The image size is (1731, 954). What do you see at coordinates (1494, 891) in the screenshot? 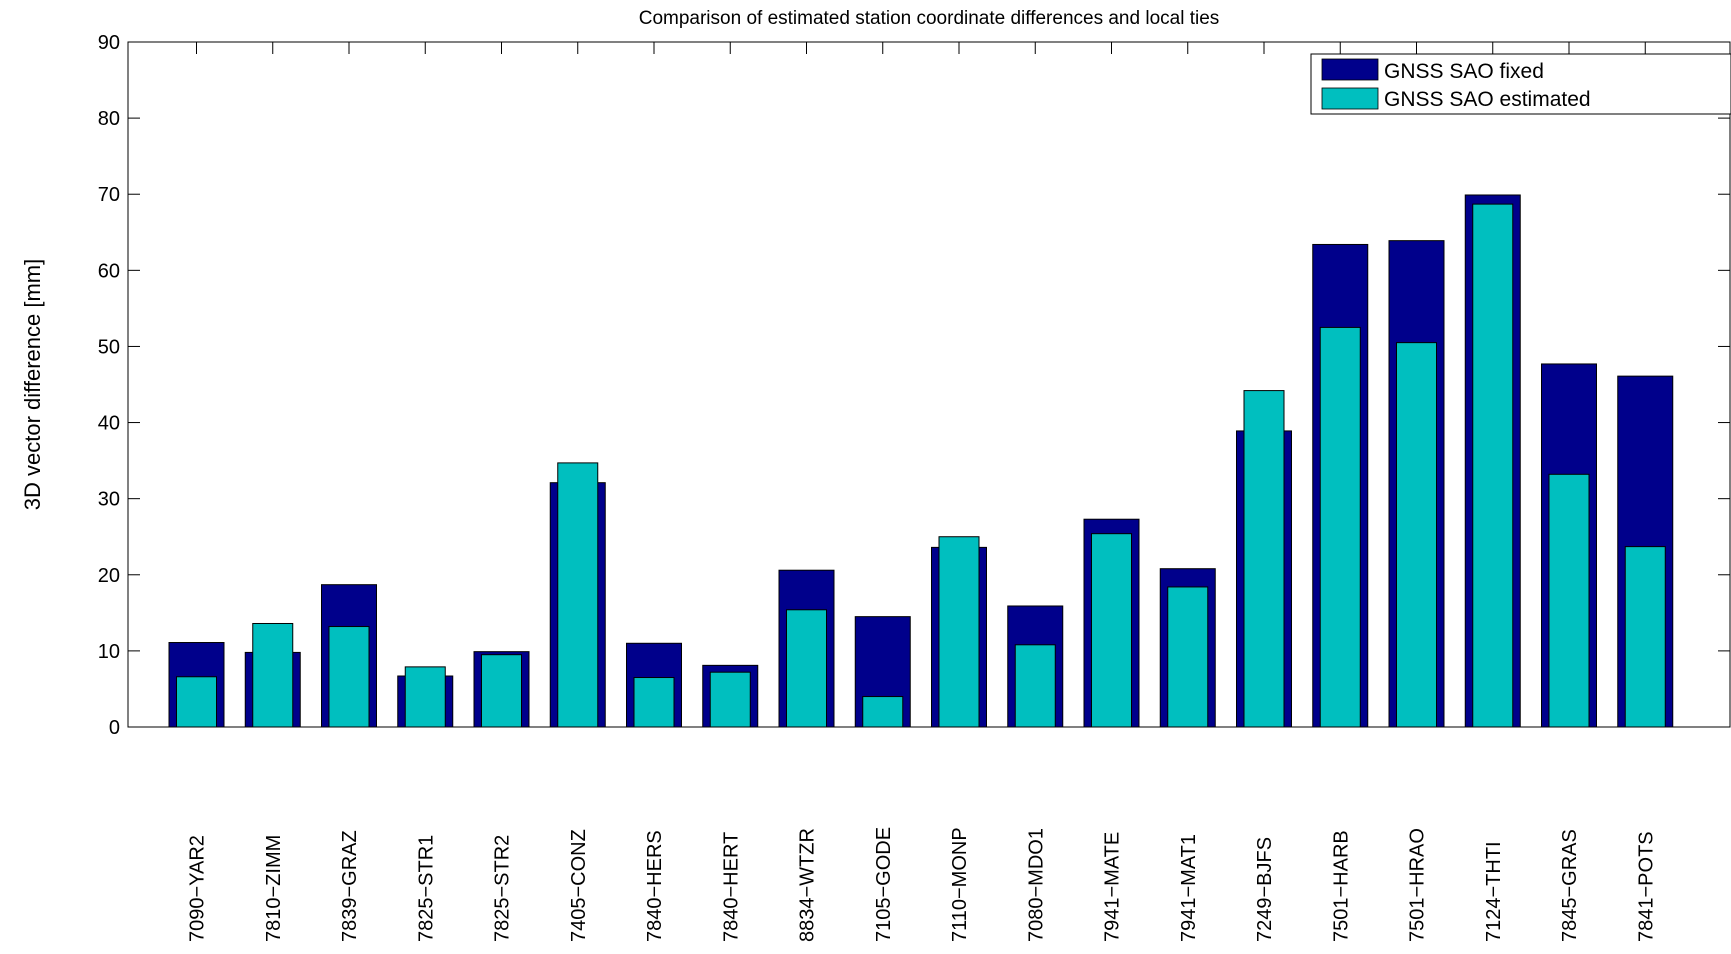
I see `x-tick-label: 7124−THTI` at bounding box center [1494, 891].